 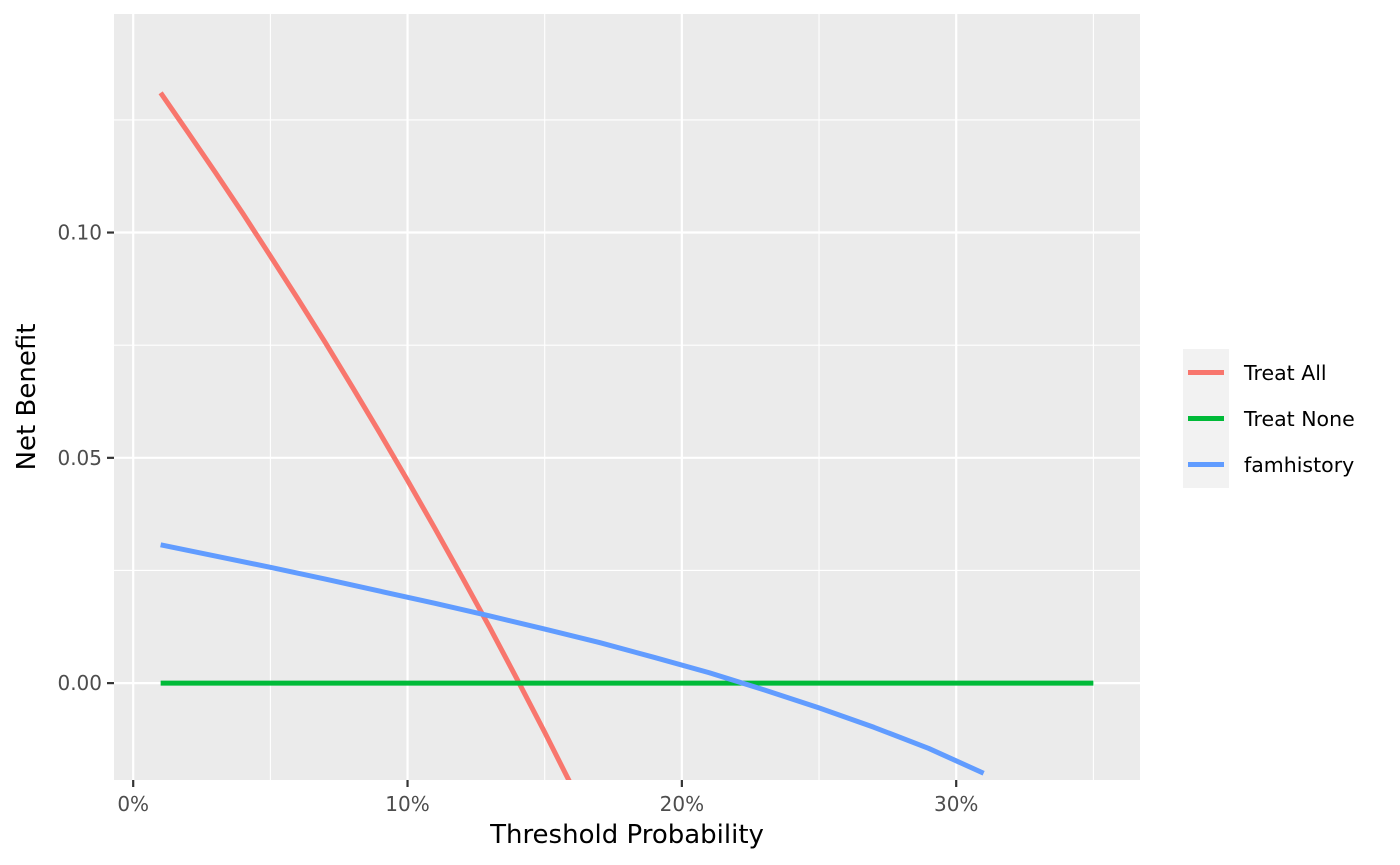 I want to click on legend-label: Treat None, so click(x=1299, y=419).